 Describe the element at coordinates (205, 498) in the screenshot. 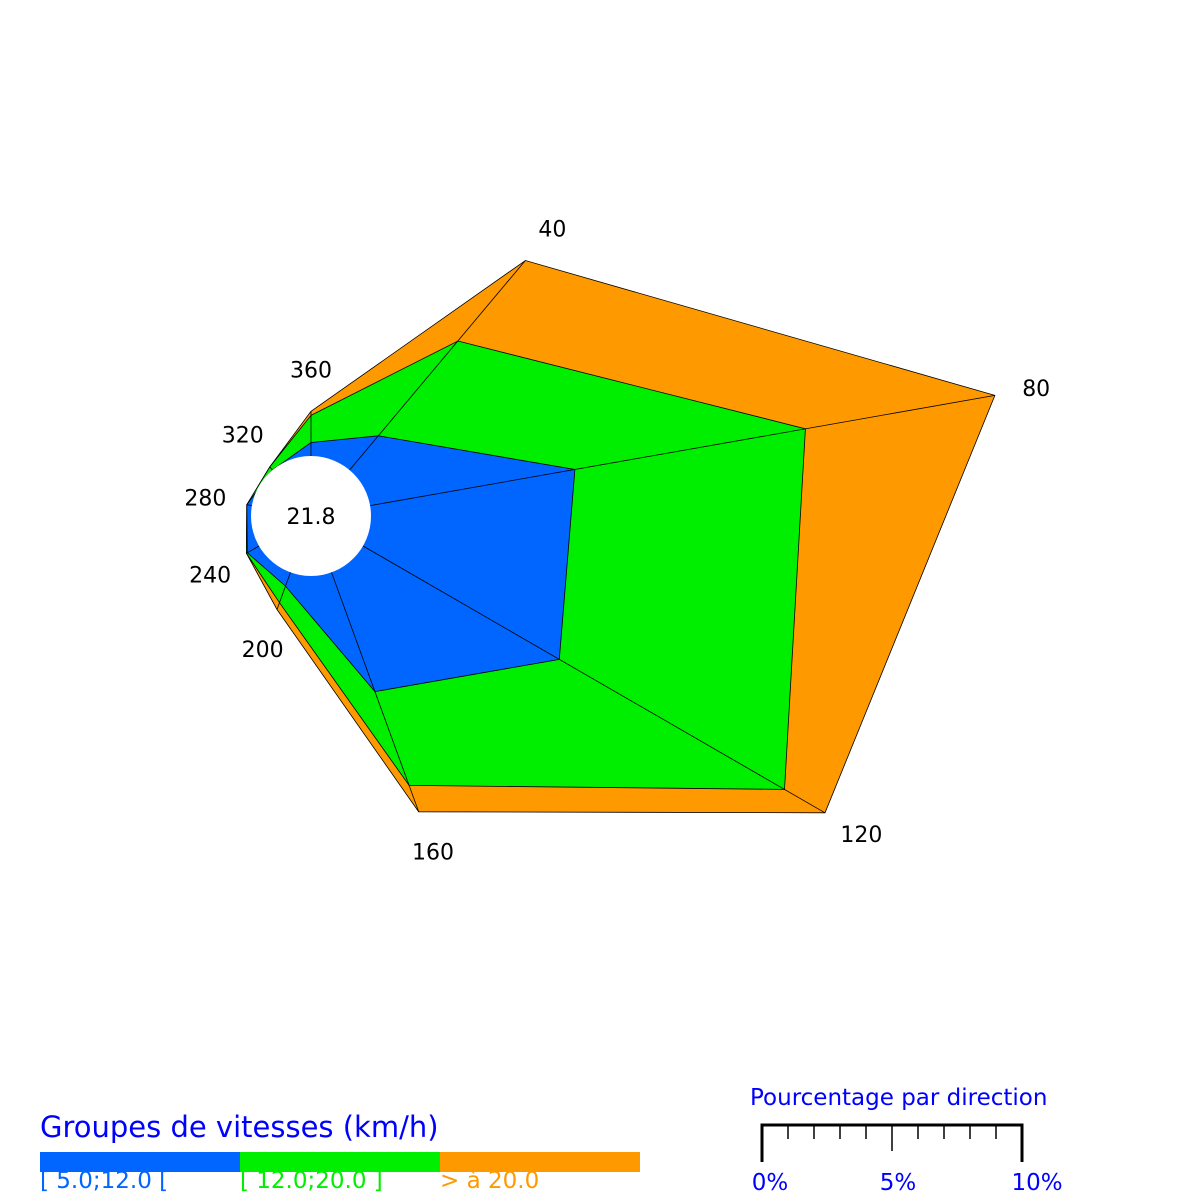

I see `direction-label-280: 280` at that location.